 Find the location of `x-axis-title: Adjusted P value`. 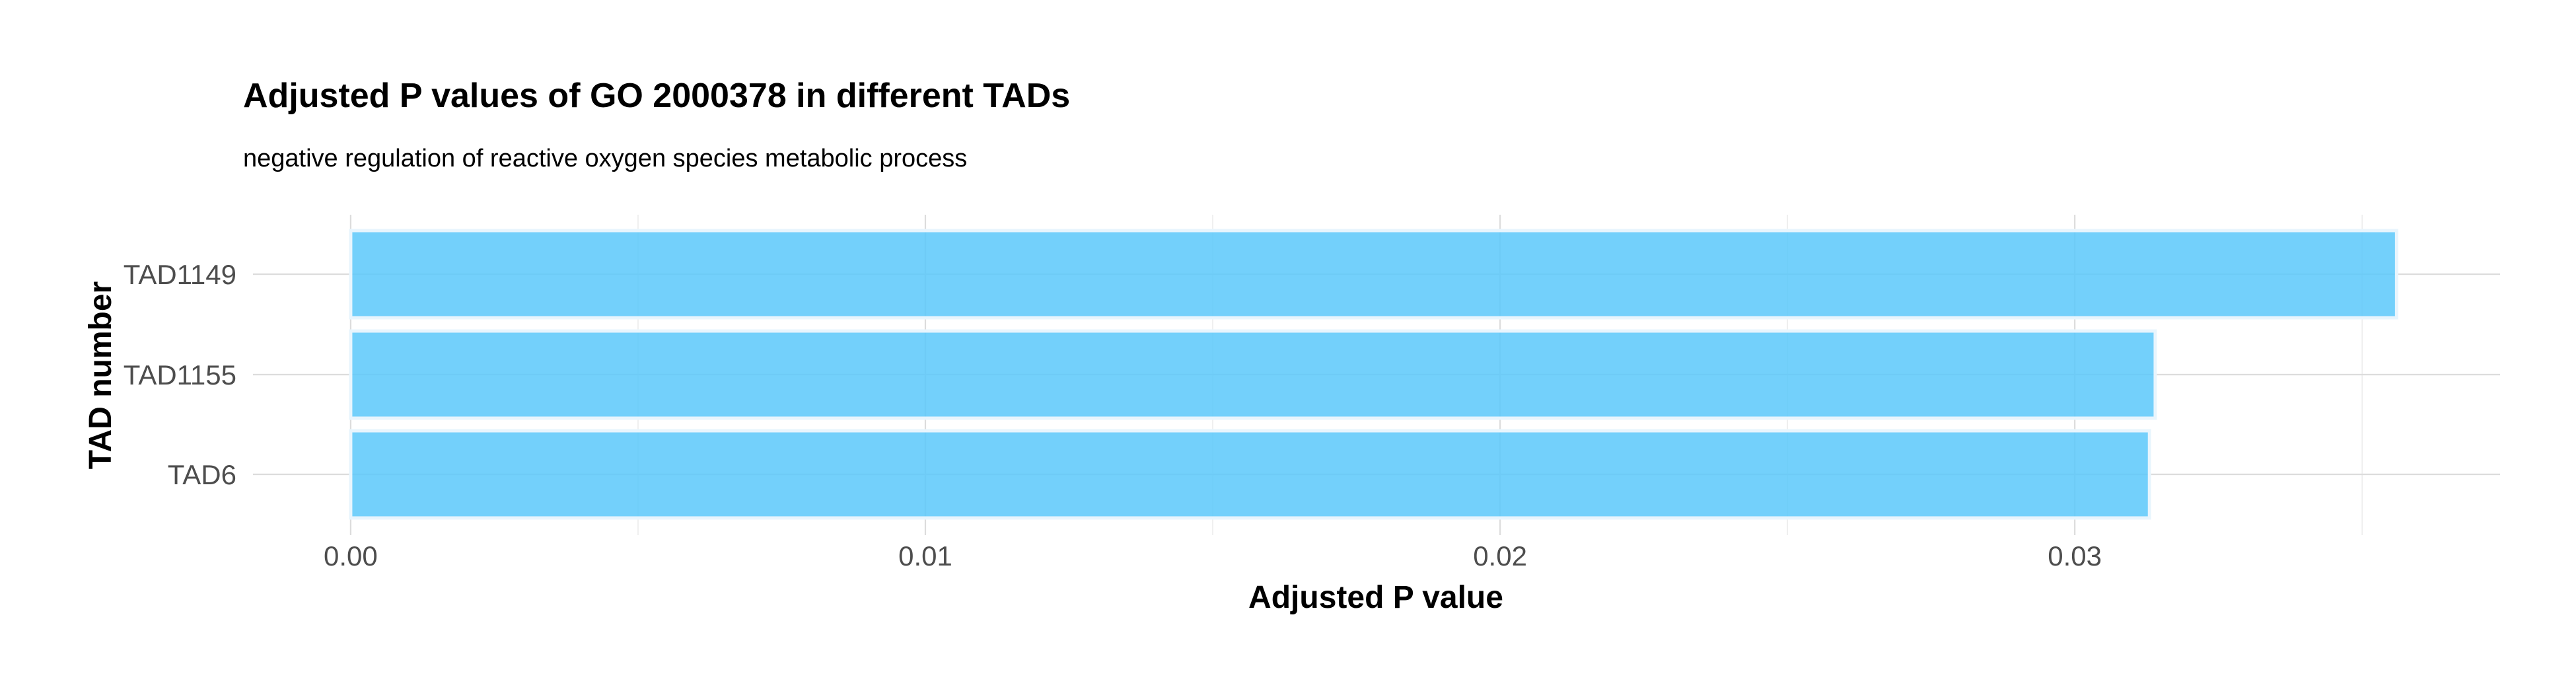

x-axis-title: Adjusted P value is located at coordinates (1375, 597).